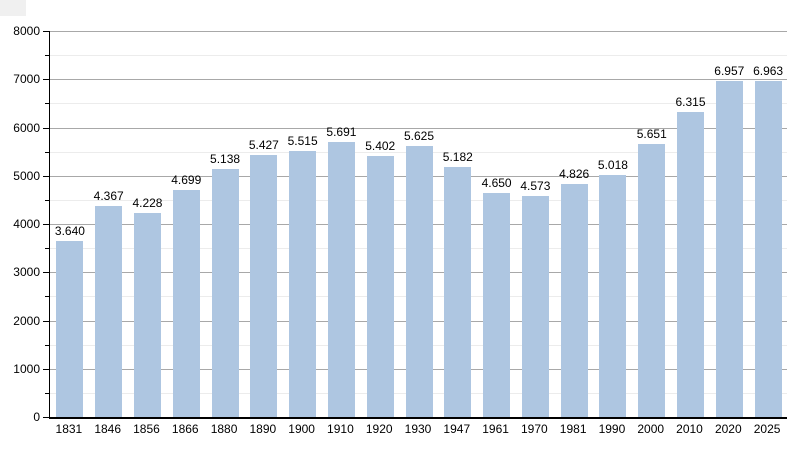  What do you see at coordinates (380, 286) in the screenshot?
I see `bar-1920` at bounding box center [380, 286].